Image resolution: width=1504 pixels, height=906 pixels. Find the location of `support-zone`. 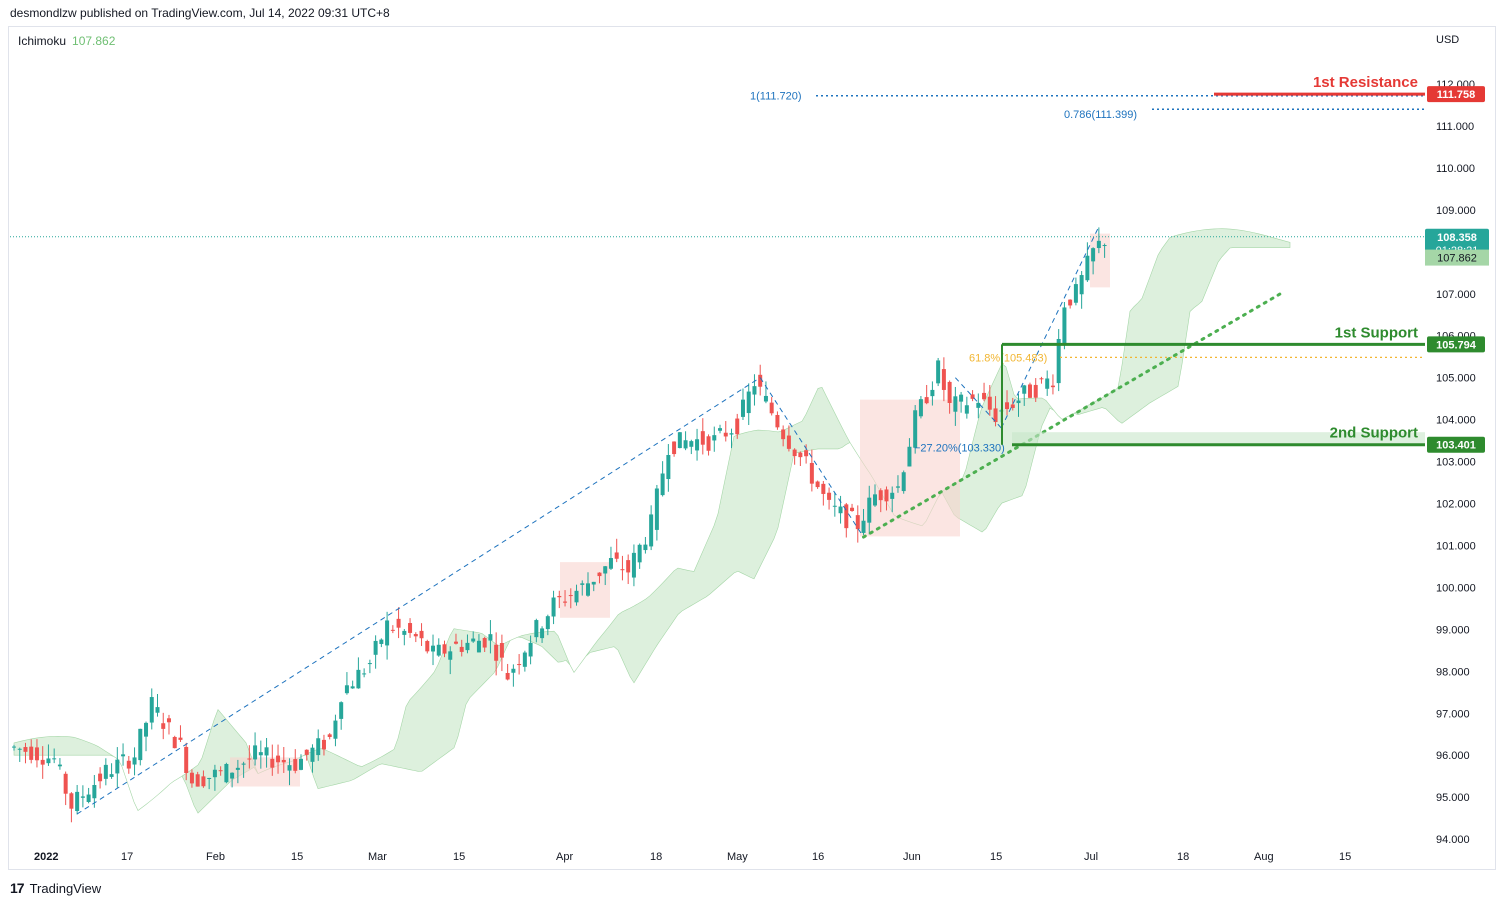

support-zone is located at coordinates (1218, 438).